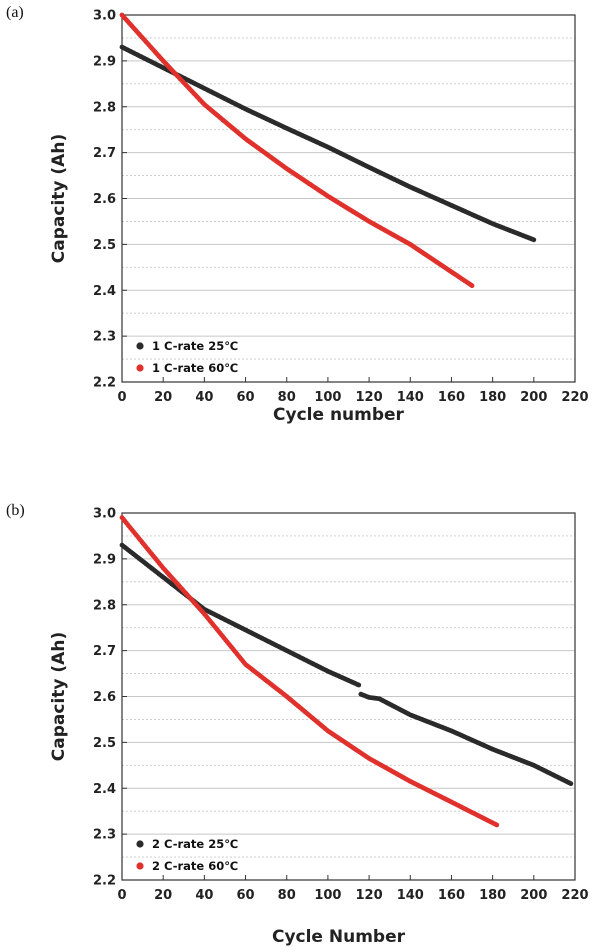 This screenshot has width=595, height=952. I want to click on x-axis-title: Cycle Number, so click(339, 937).